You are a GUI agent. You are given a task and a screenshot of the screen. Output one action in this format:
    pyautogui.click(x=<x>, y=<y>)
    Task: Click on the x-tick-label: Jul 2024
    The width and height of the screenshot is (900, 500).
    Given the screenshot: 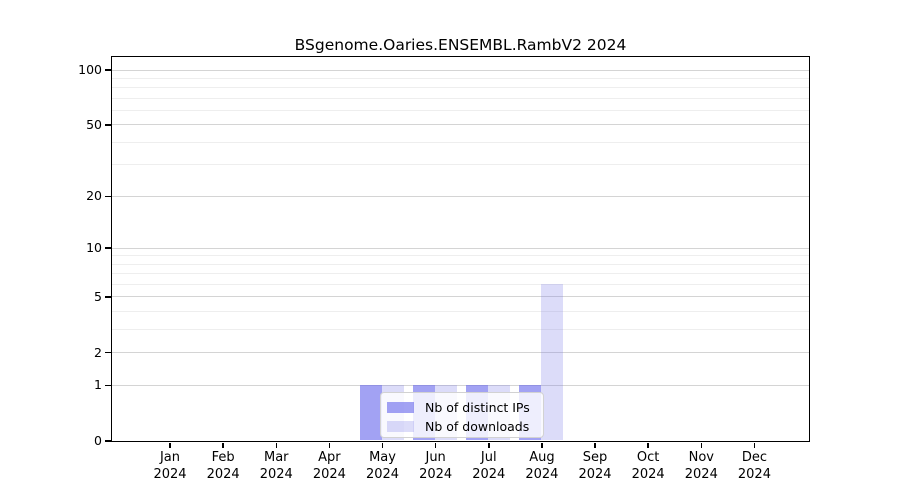 What is the action you would take?
    pyautogui.click(x=489, y=466)
    